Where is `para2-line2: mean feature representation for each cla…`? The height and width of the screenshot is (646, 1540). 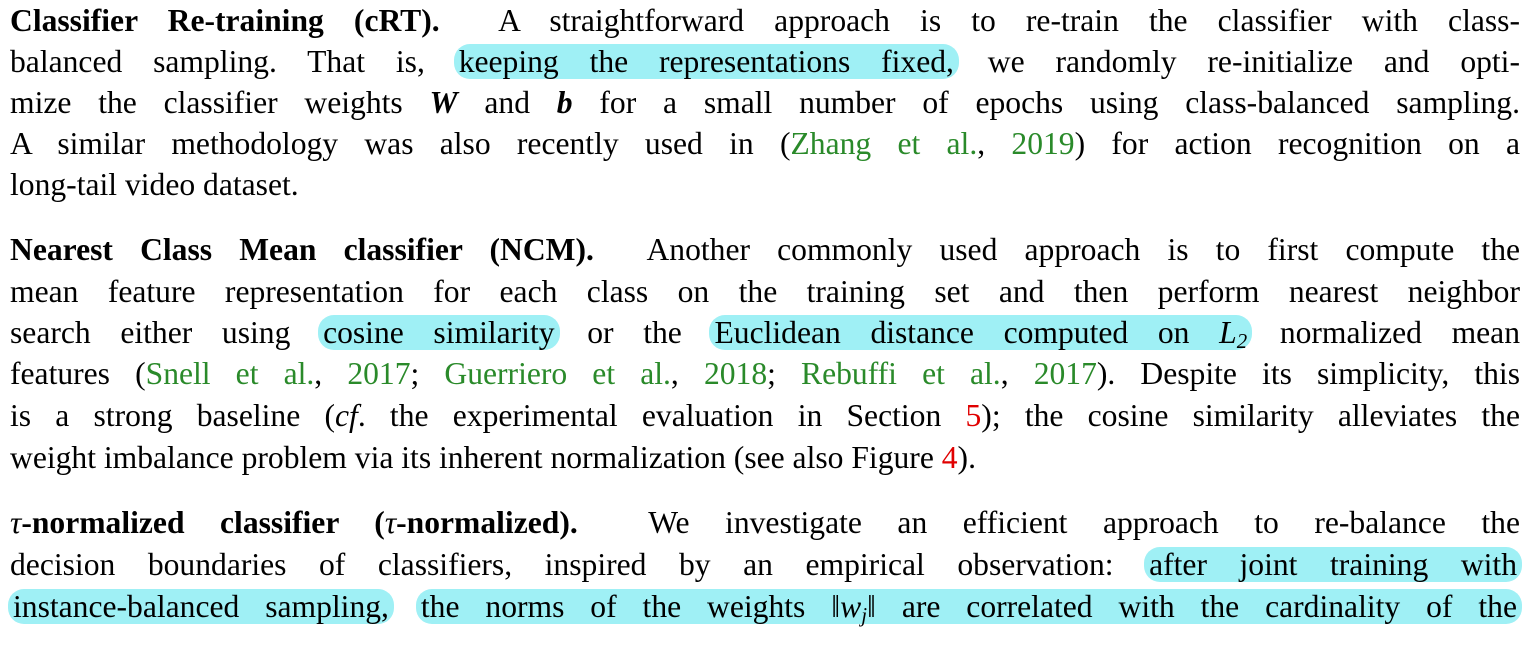 para2-line2: mean feature representation for each cla… is located at coordinates (765, 292).